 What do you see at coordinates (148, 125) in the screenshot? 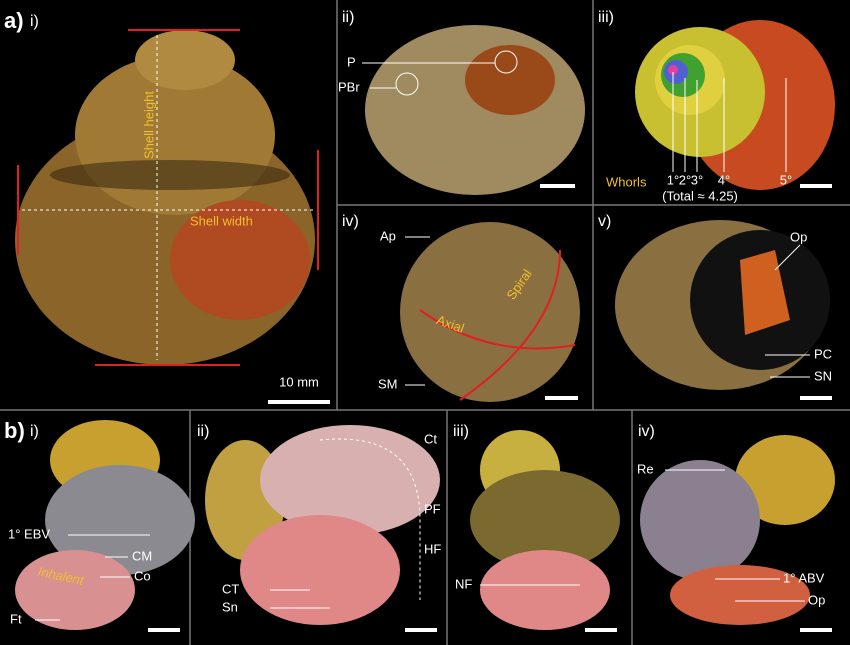
I see `annotation: Shell height` at bounding box center [148, 125].